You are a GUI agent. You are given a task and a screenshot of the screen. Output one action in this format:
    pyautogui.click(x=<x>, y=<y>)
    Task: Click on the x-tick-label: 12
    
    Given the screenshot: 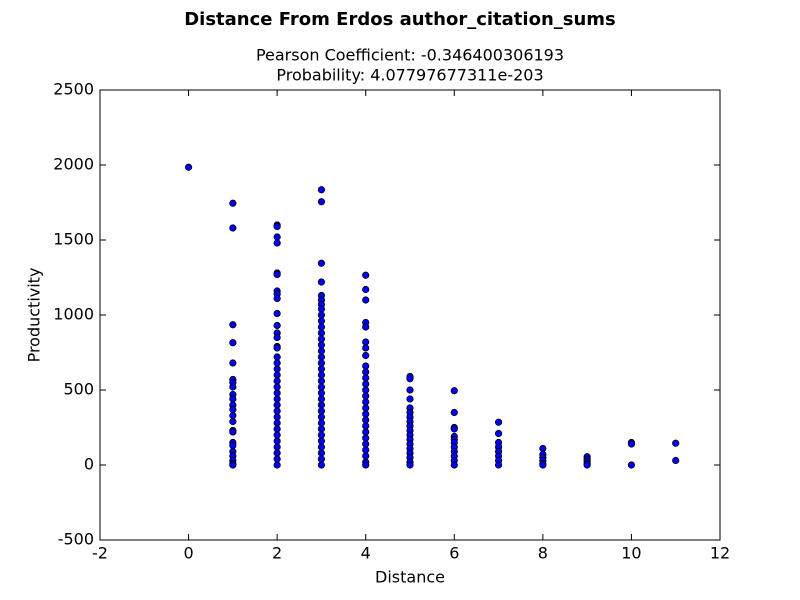 What is the action you would take?
    pyautogui.click(x=720, y=553)
    